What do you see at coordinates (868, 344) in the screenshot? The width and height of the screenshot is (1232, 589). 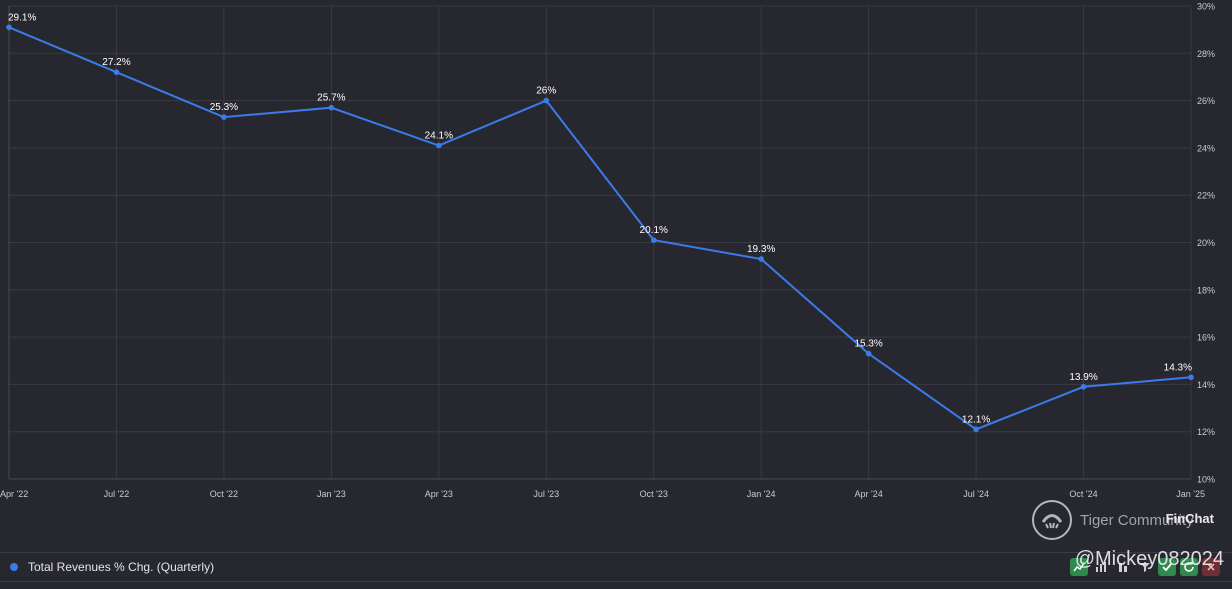 I see `data-label: 15.3%` at bounding box center [868, 344].